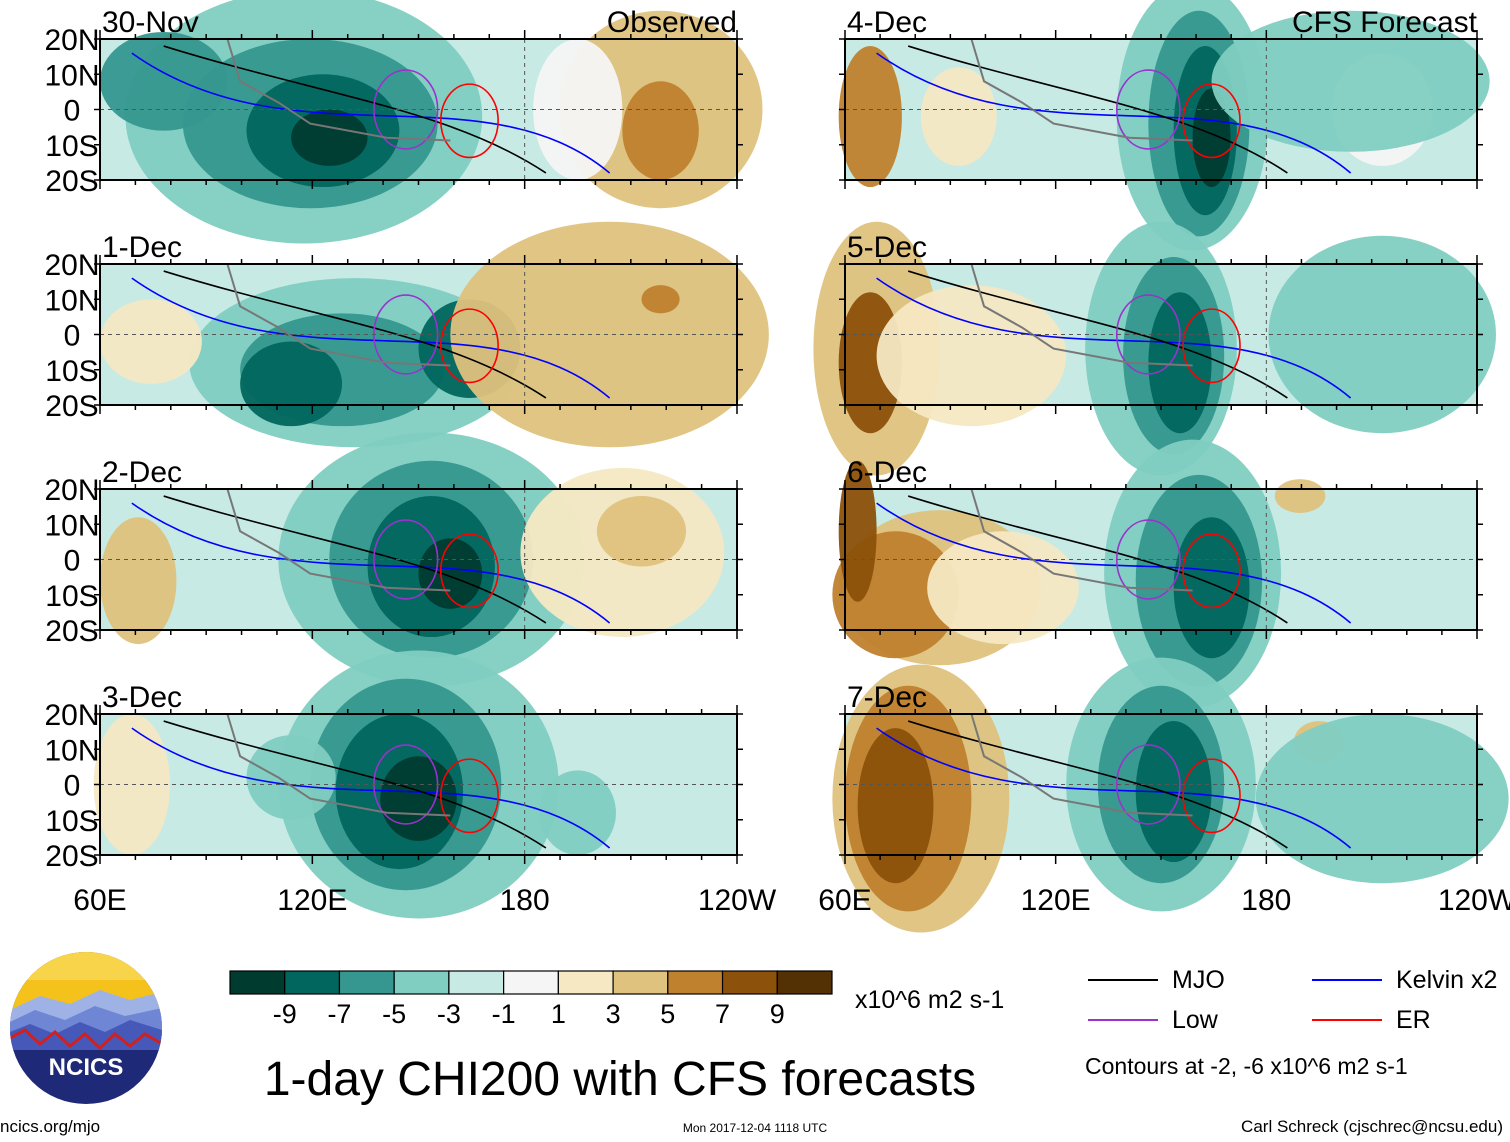 The image size is (1510, 1142). Describe the element at coordinates (1195, 1020) in the screenshot. I see `legend-label: Low` at that location.